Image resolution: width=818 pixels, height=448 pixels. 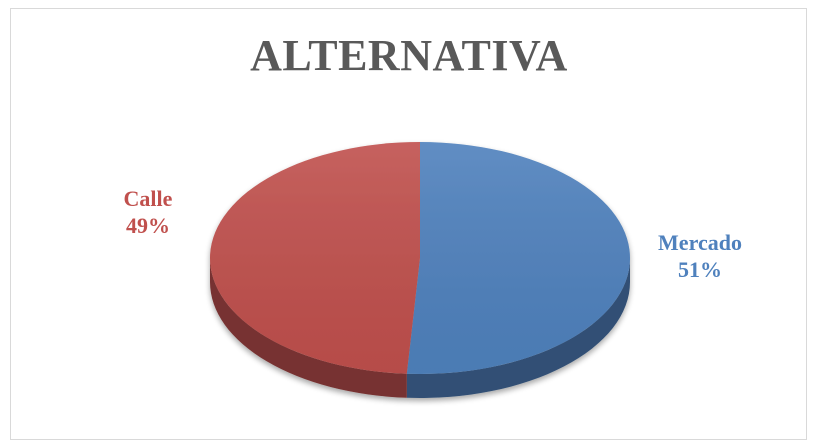 I want to click on category-label: Mercado, so click(x=700, y=242).